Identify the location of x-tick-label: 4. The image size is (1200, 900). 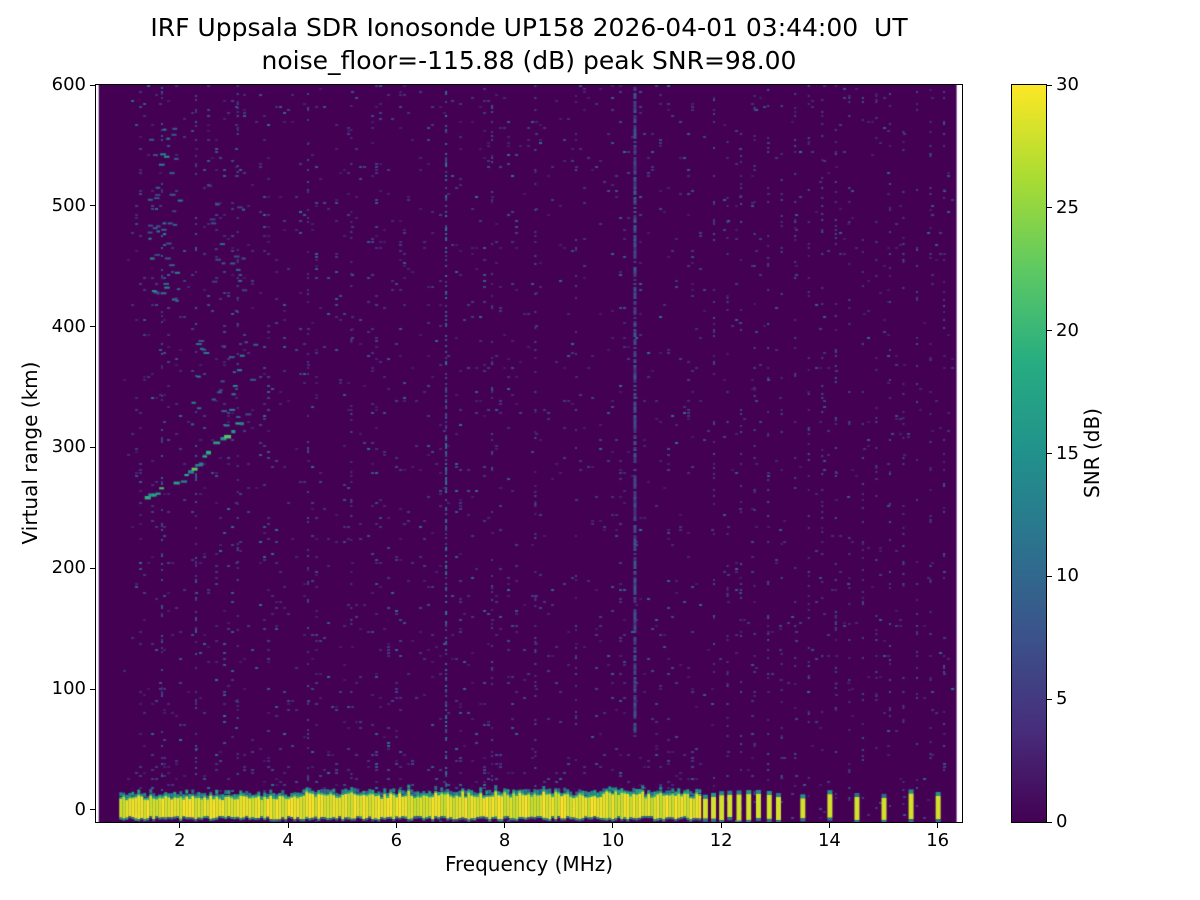
(288, 840).